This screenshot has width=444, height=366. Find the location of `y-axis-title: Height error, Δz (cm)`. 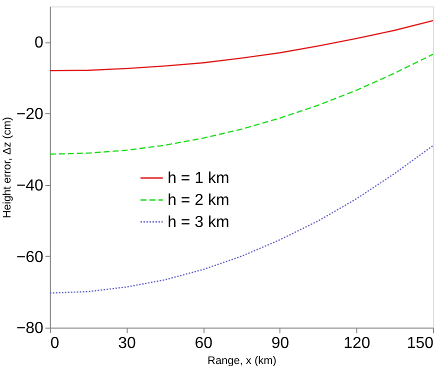

y-axis-title: Height error, Δz (cm) is located at coordinates (7, 167).